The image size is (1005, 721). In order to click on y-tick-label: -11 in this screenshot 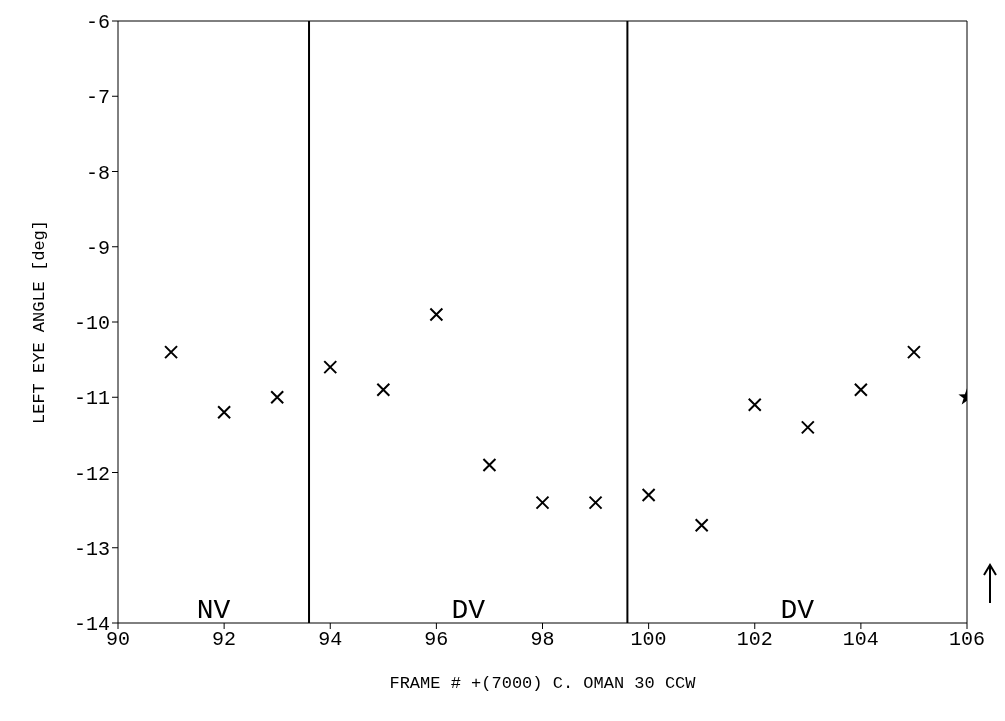, I will do `click(91, 399)`.